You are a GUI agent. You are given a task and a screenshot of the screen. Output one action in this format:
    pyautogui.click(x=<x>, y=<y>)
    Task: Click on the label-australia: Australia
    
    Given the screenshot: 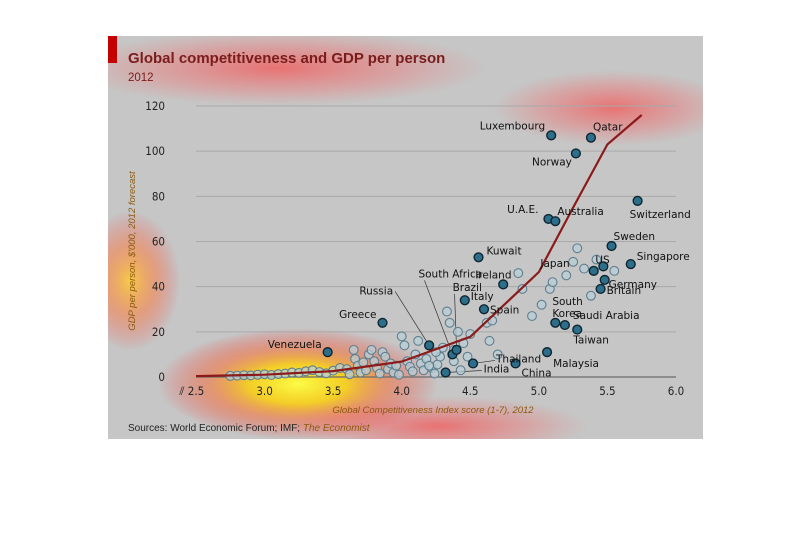 What is the action you would take?
    pyautogui.click(x=580, y=212)
    